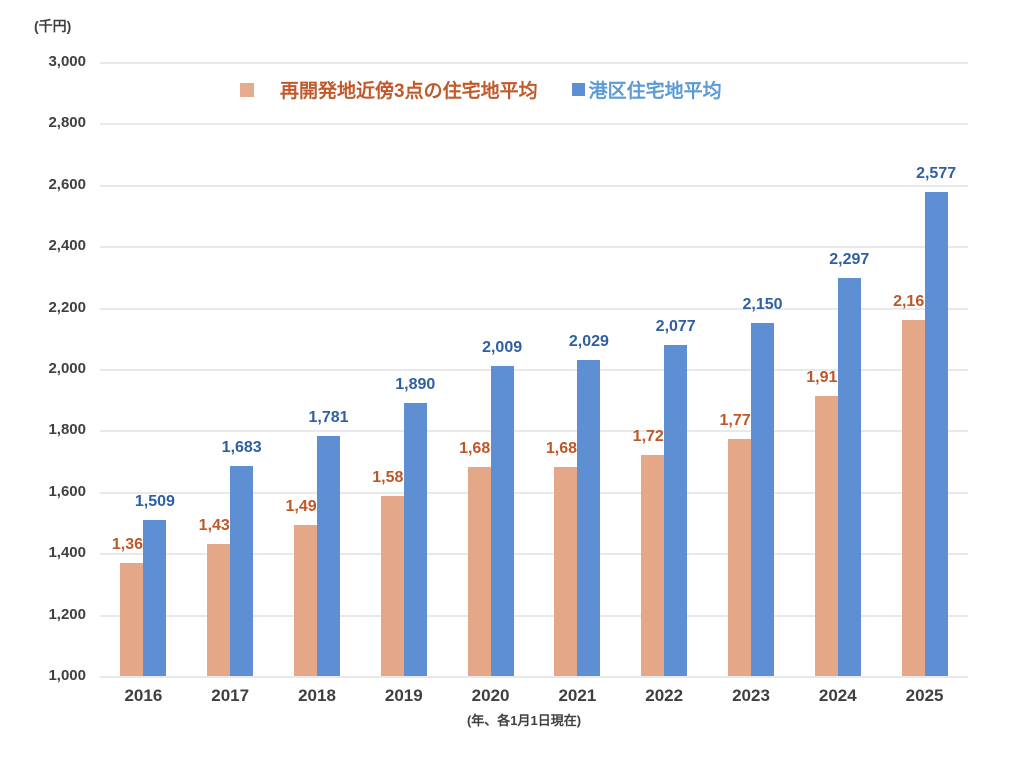 Image resolution: width=1024 pixels, height=768 pixels. Describe the element at coordinates (67, 614) in the screenshot. I see `y-tick-label: 1,200` at that location.